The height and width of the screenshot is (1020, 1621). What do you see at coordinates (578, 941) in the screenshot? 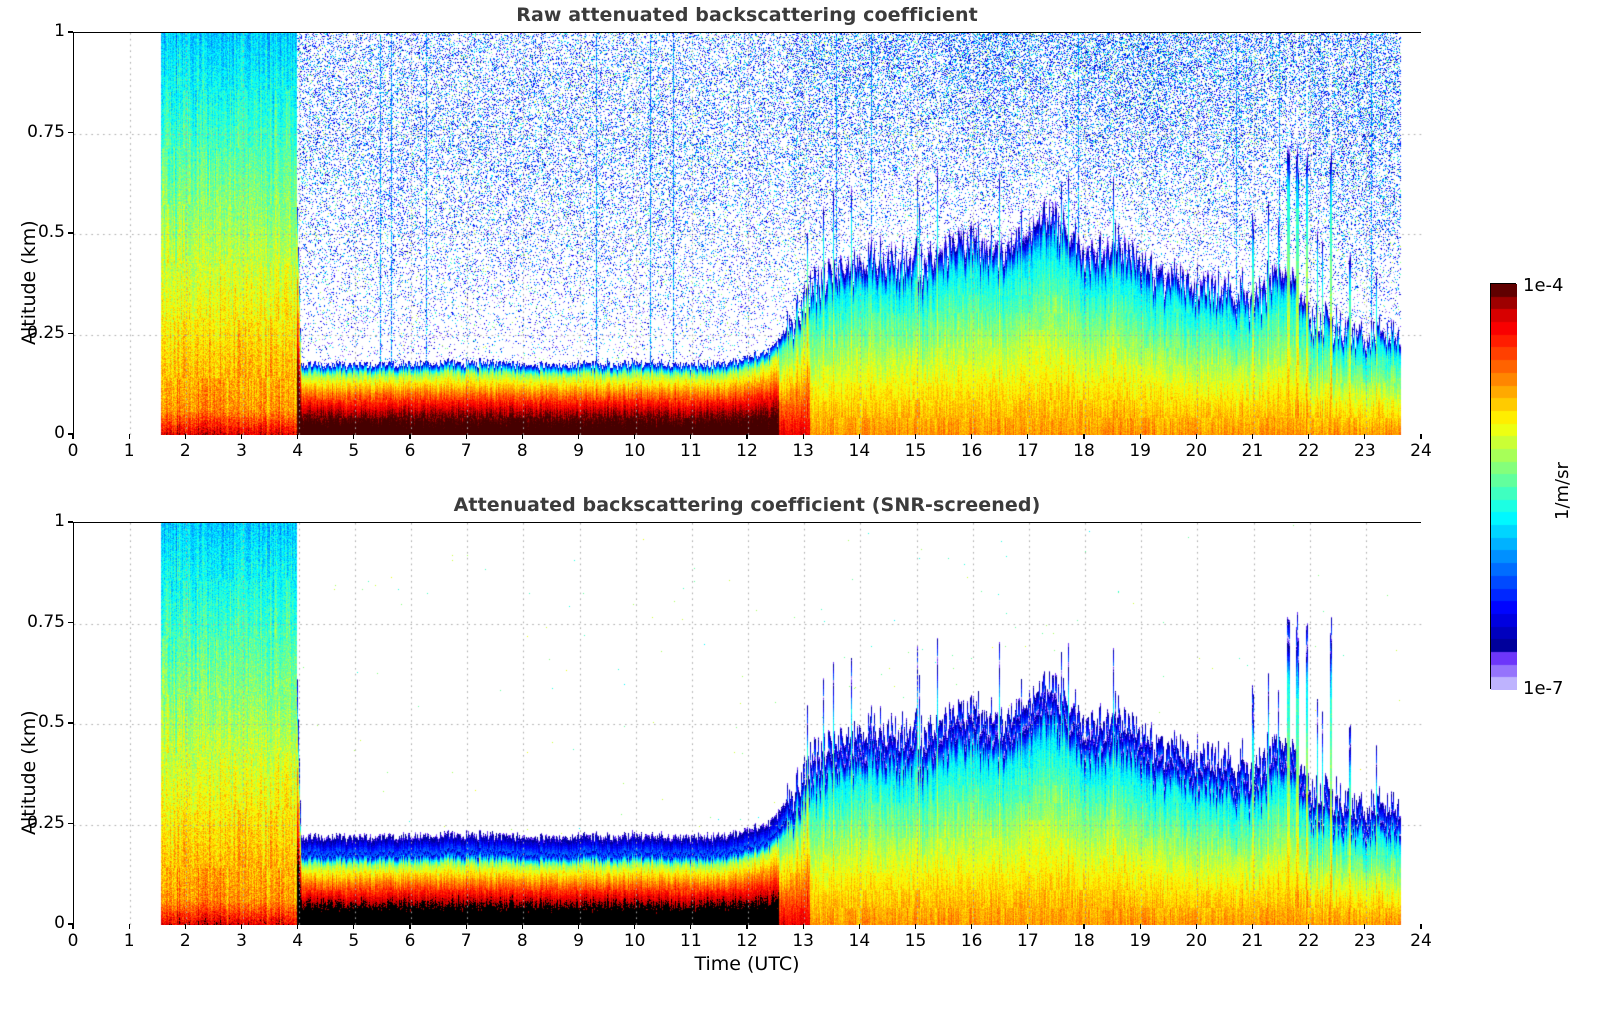
I see `x-tick-label-snr-screened-9: 9` at bounding box center [578, 941].